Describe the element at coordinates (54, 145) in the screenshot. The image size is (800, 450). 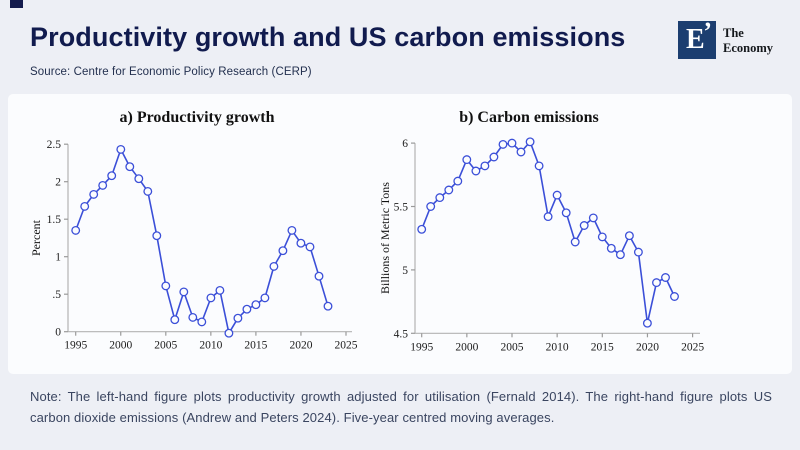
I see `svg-text: 2.5` at that location.